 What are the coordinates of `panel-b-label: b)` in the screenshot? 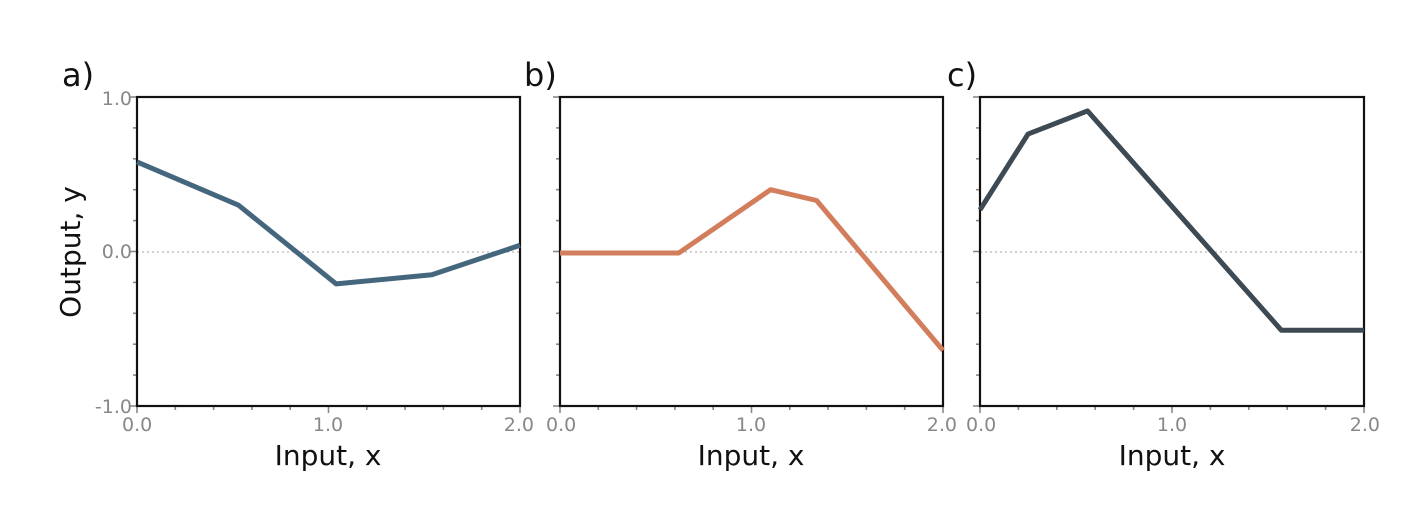 It's located at (540, 75).